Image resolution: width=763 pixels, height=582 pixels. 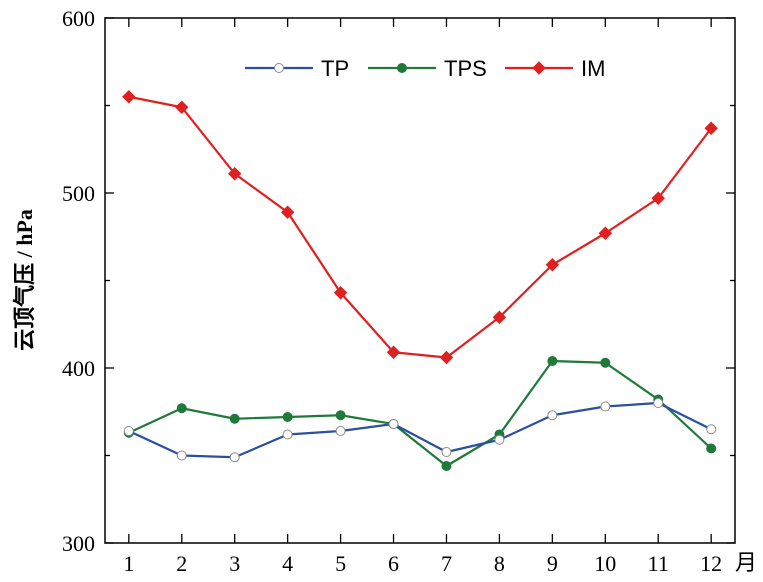 I want to click on legend-item-im: IM, so click(x=555, y=68).